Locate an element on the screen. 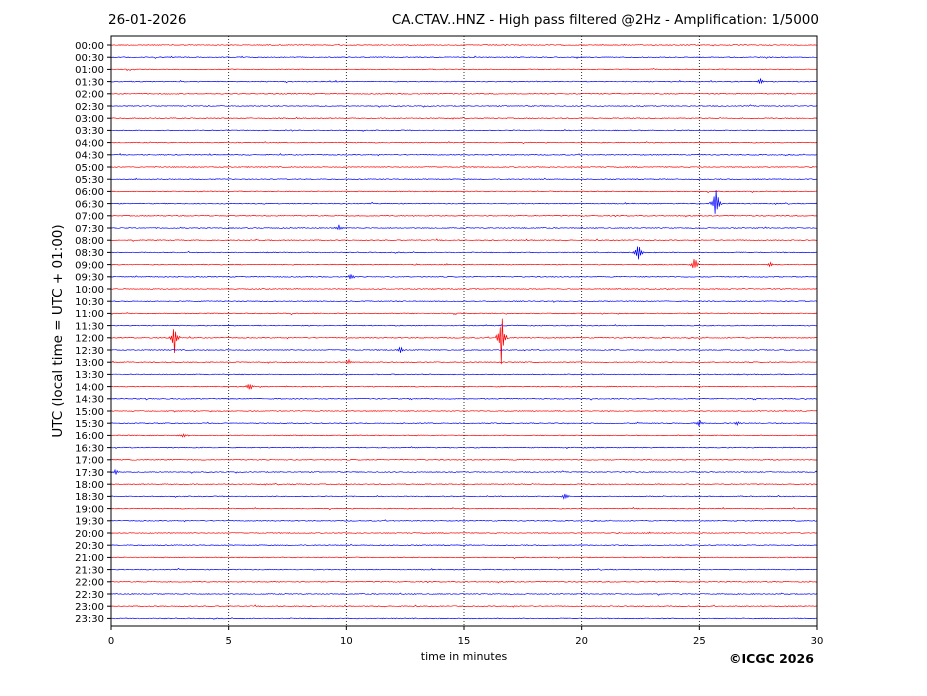 This screenshot has height=696, width=927. y-tick-label: 11:30 is located at coordinates (89, 326).